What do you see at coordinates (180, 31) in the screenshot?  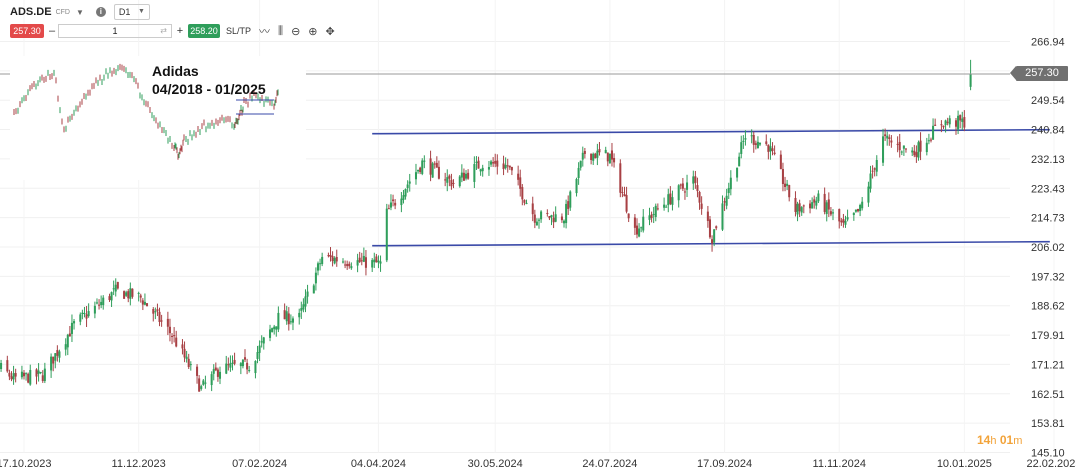 I see `increase-quantity-button: +` at bounding box center [180, 31].